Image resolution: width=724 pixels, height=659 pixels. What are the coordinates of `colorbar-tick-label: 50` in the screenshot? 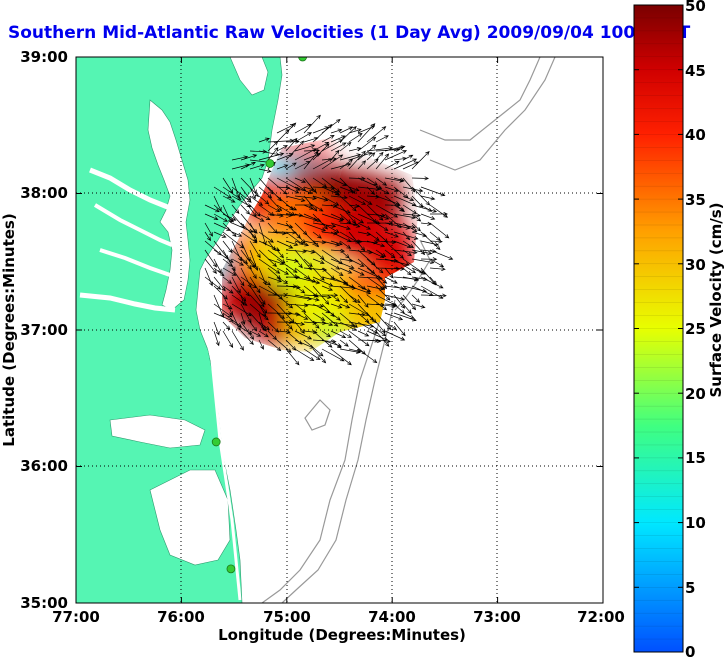 It's located at (695, 7).